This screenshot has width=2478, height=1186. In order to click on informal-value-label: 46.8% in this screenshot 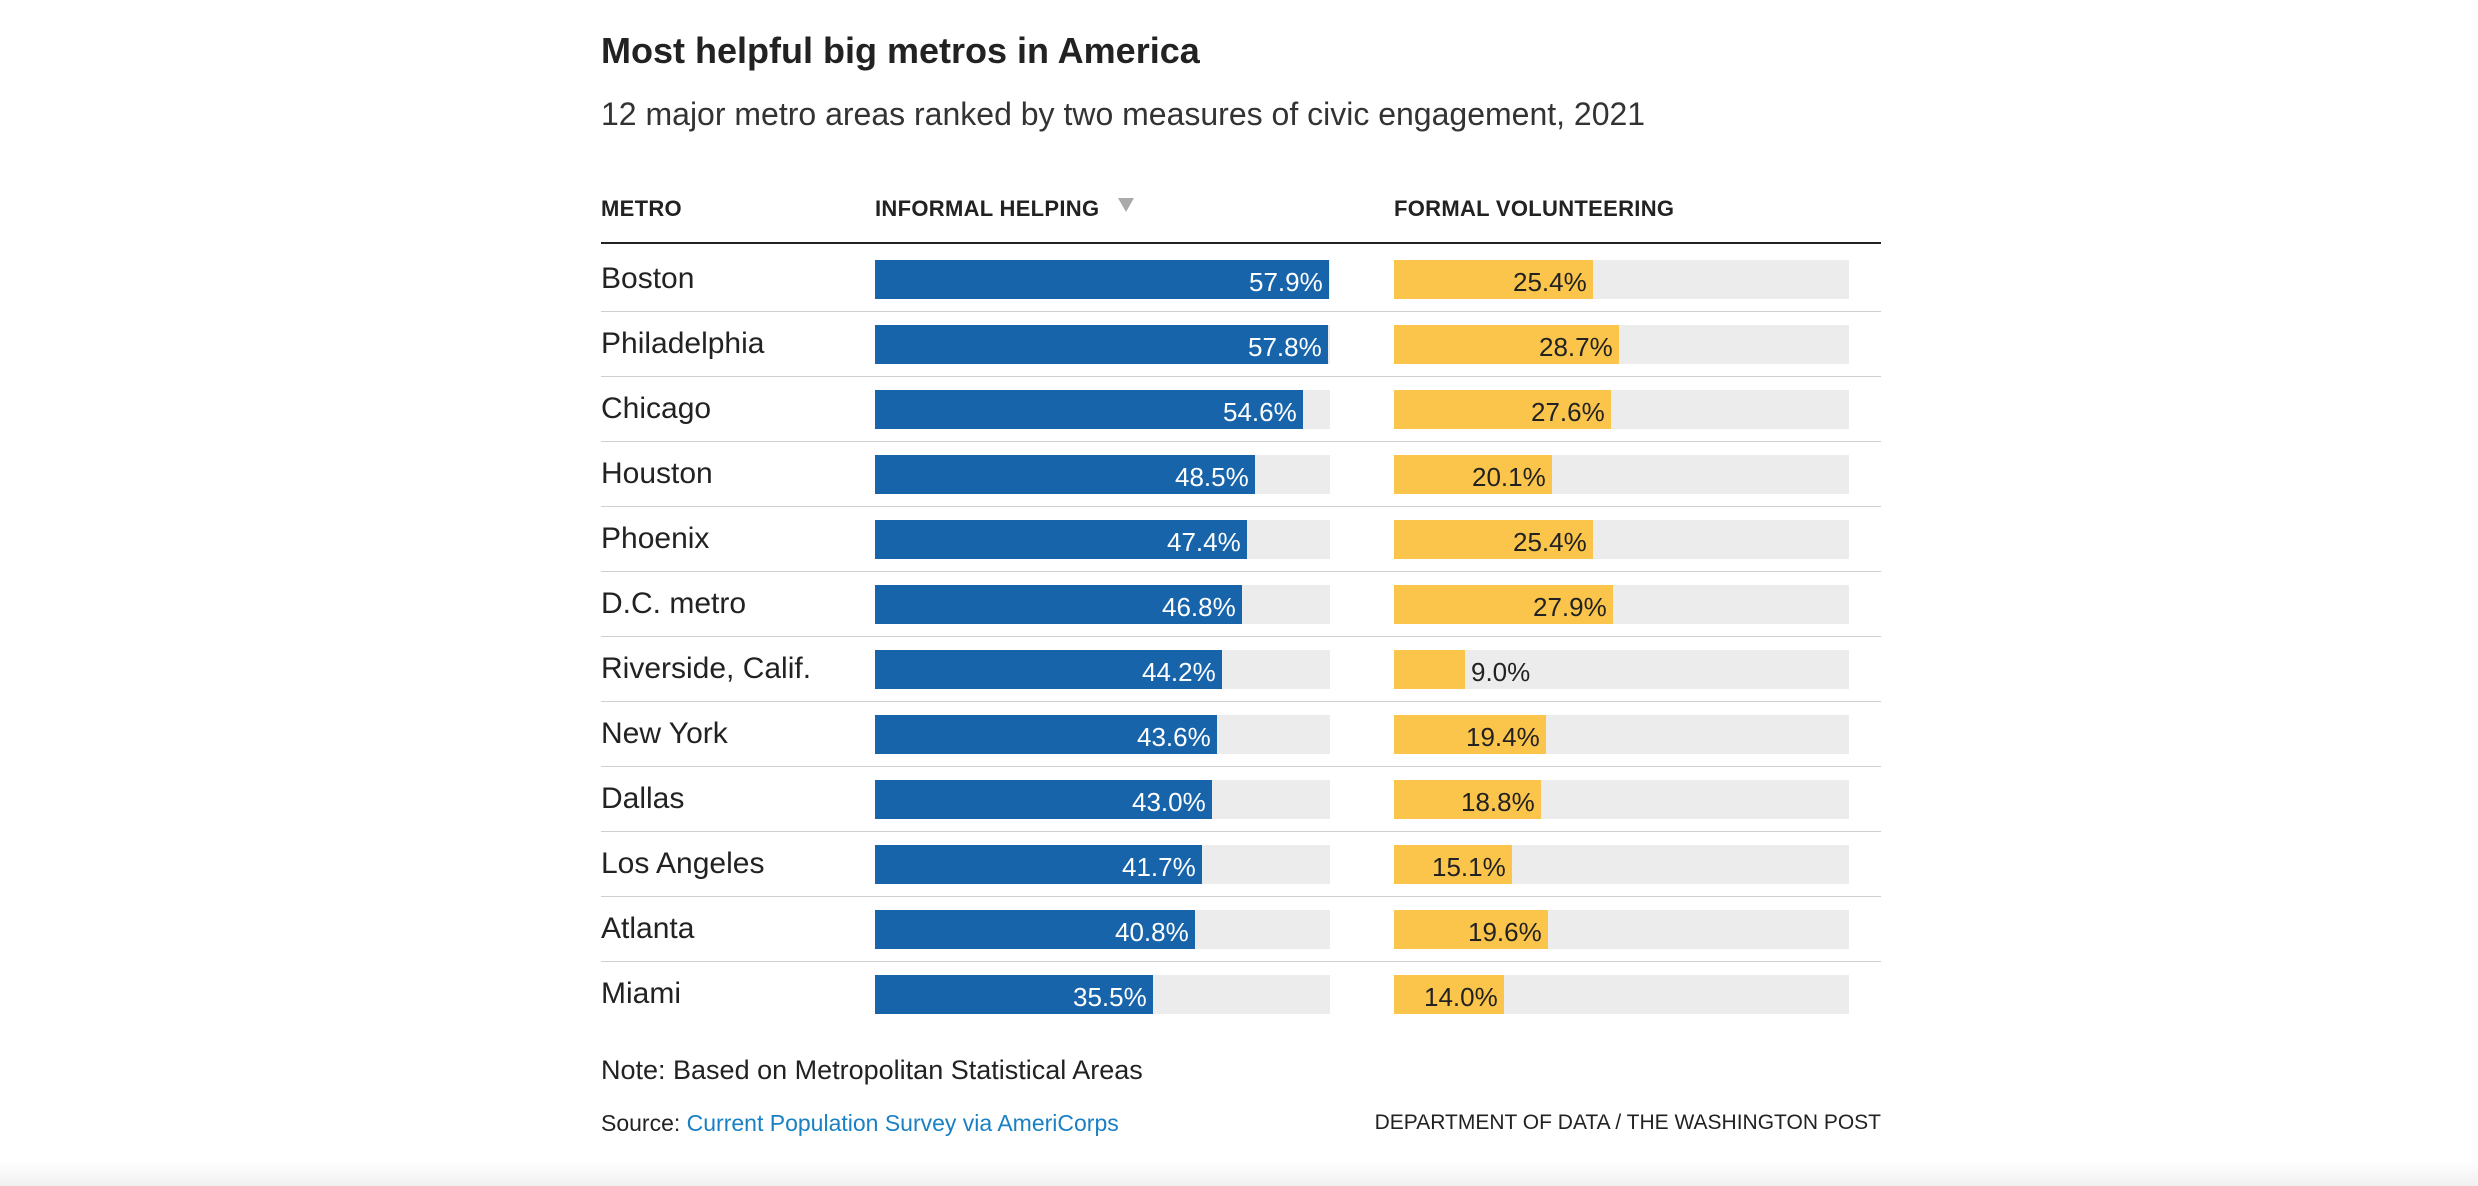, I will do `click(1199, 607)`.